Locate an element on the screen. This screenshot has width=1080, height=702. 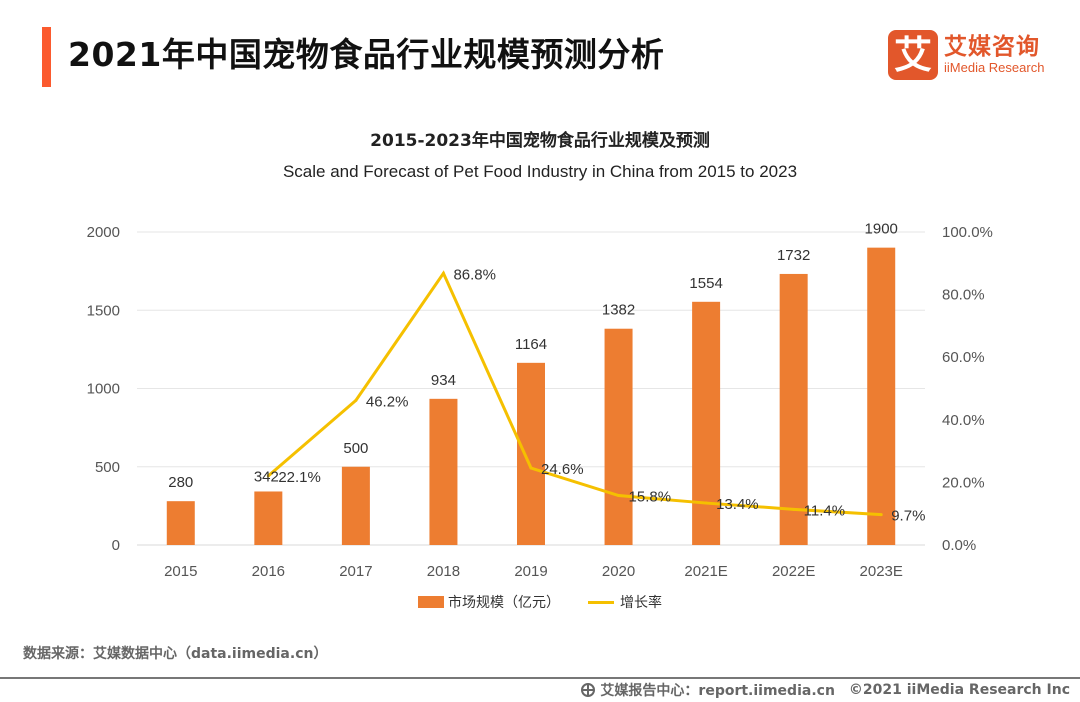
chart-legend: 市场规模（亿元） 增长率 is located at coordinates (540, 602).